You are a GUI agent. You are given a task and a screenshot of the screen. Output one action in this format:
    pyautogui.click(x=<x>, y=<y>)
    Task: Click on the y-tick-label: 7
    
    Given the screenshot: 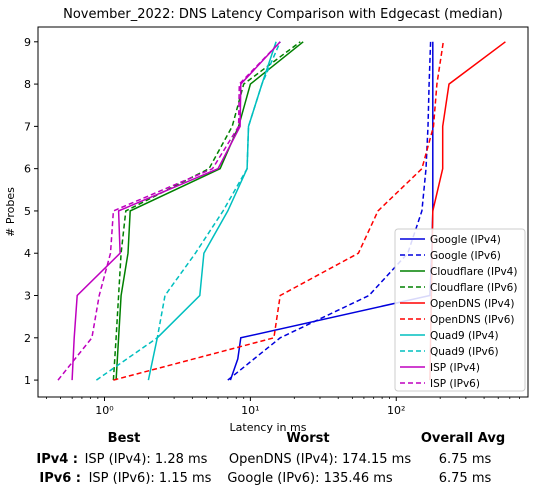 What is the action you would take?
    pyautogui.click(x=27, y=126)
    